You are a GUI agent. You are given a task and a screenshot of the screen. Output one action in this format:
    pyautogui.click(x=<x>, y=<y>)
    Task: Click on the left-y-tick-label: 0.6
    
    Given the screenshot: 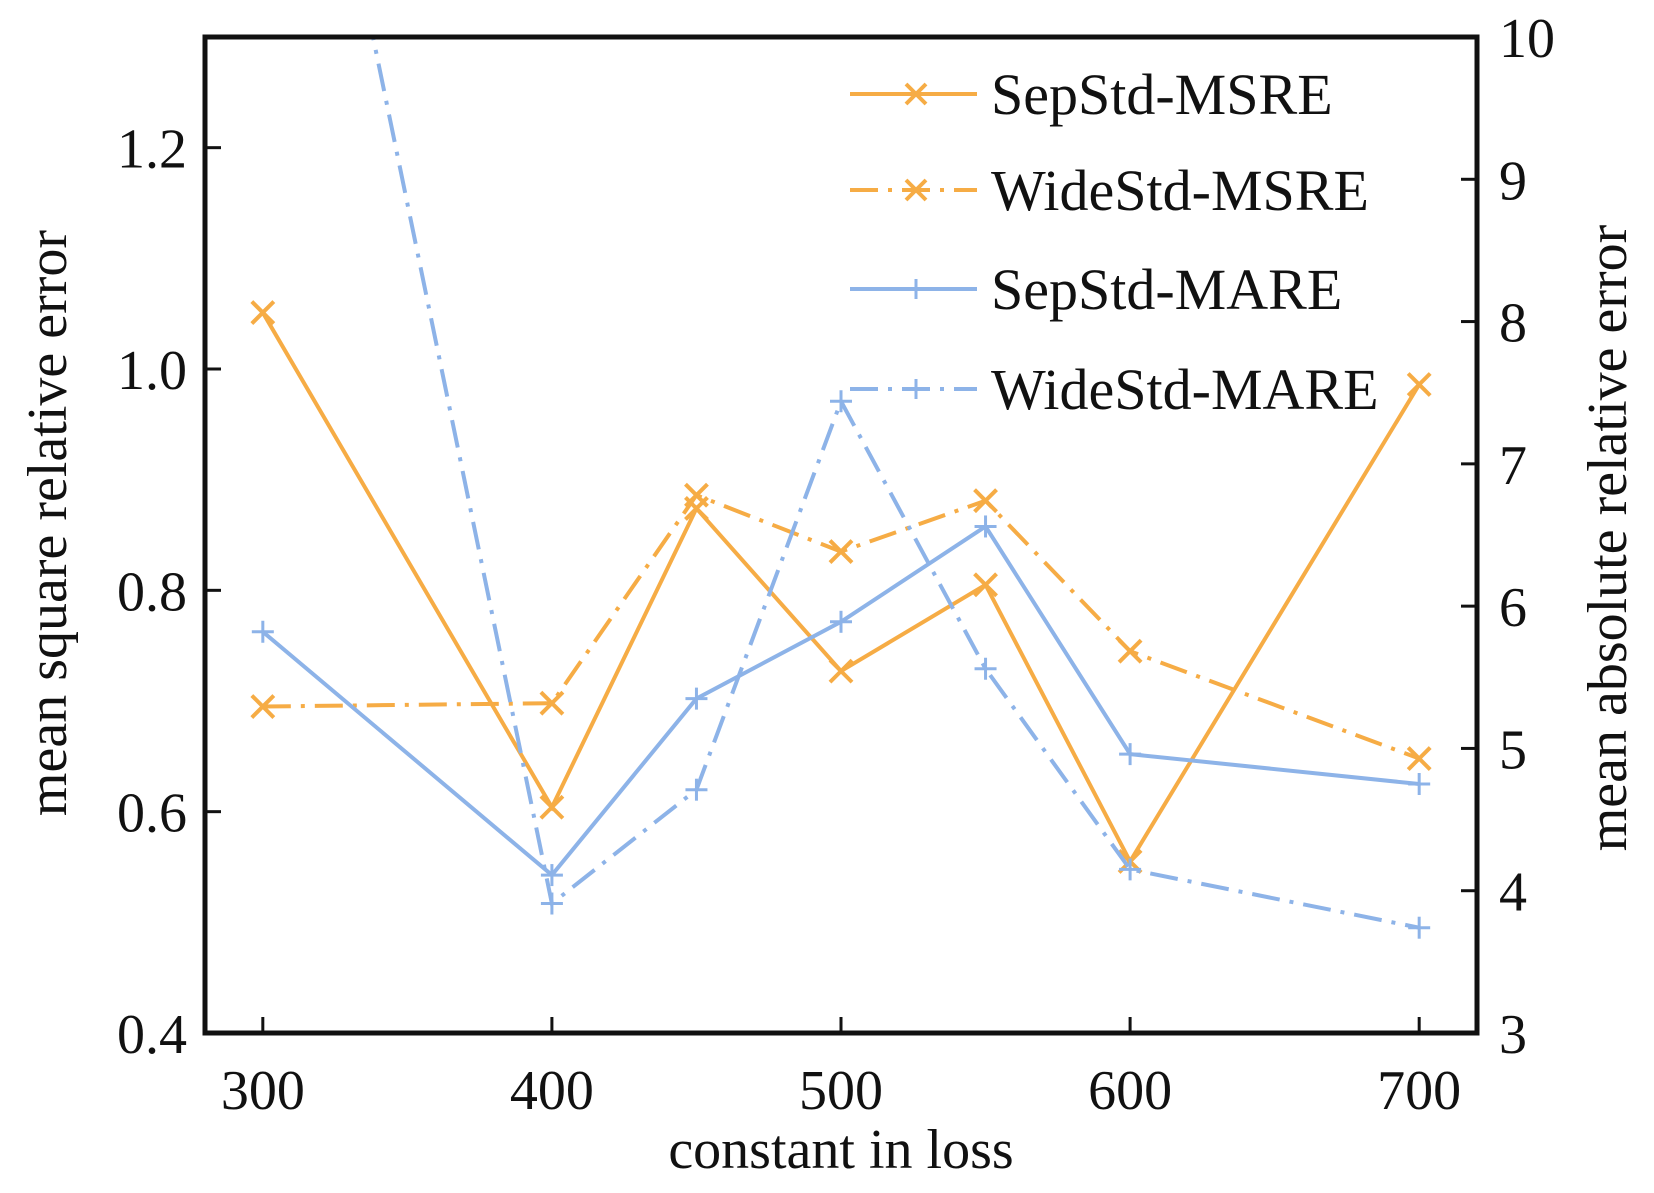 What is the action you would take?
    pyautogui.click(x=152, y=814)
    